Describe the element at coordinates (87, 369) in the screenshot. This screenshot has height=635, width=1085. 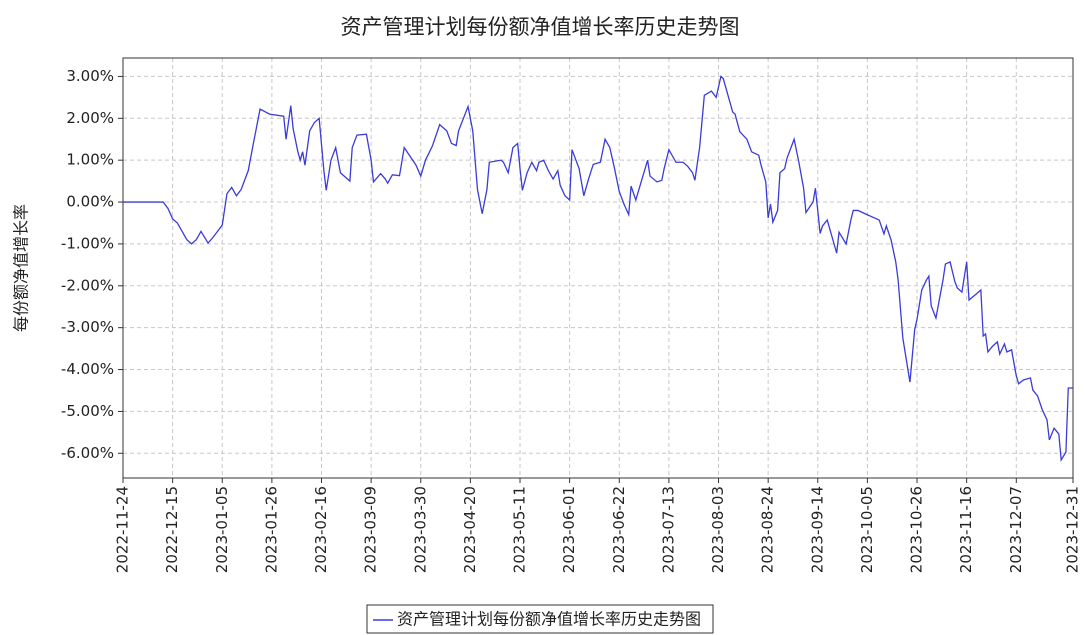
I see `y-tick-label: -4.00%` at that location.